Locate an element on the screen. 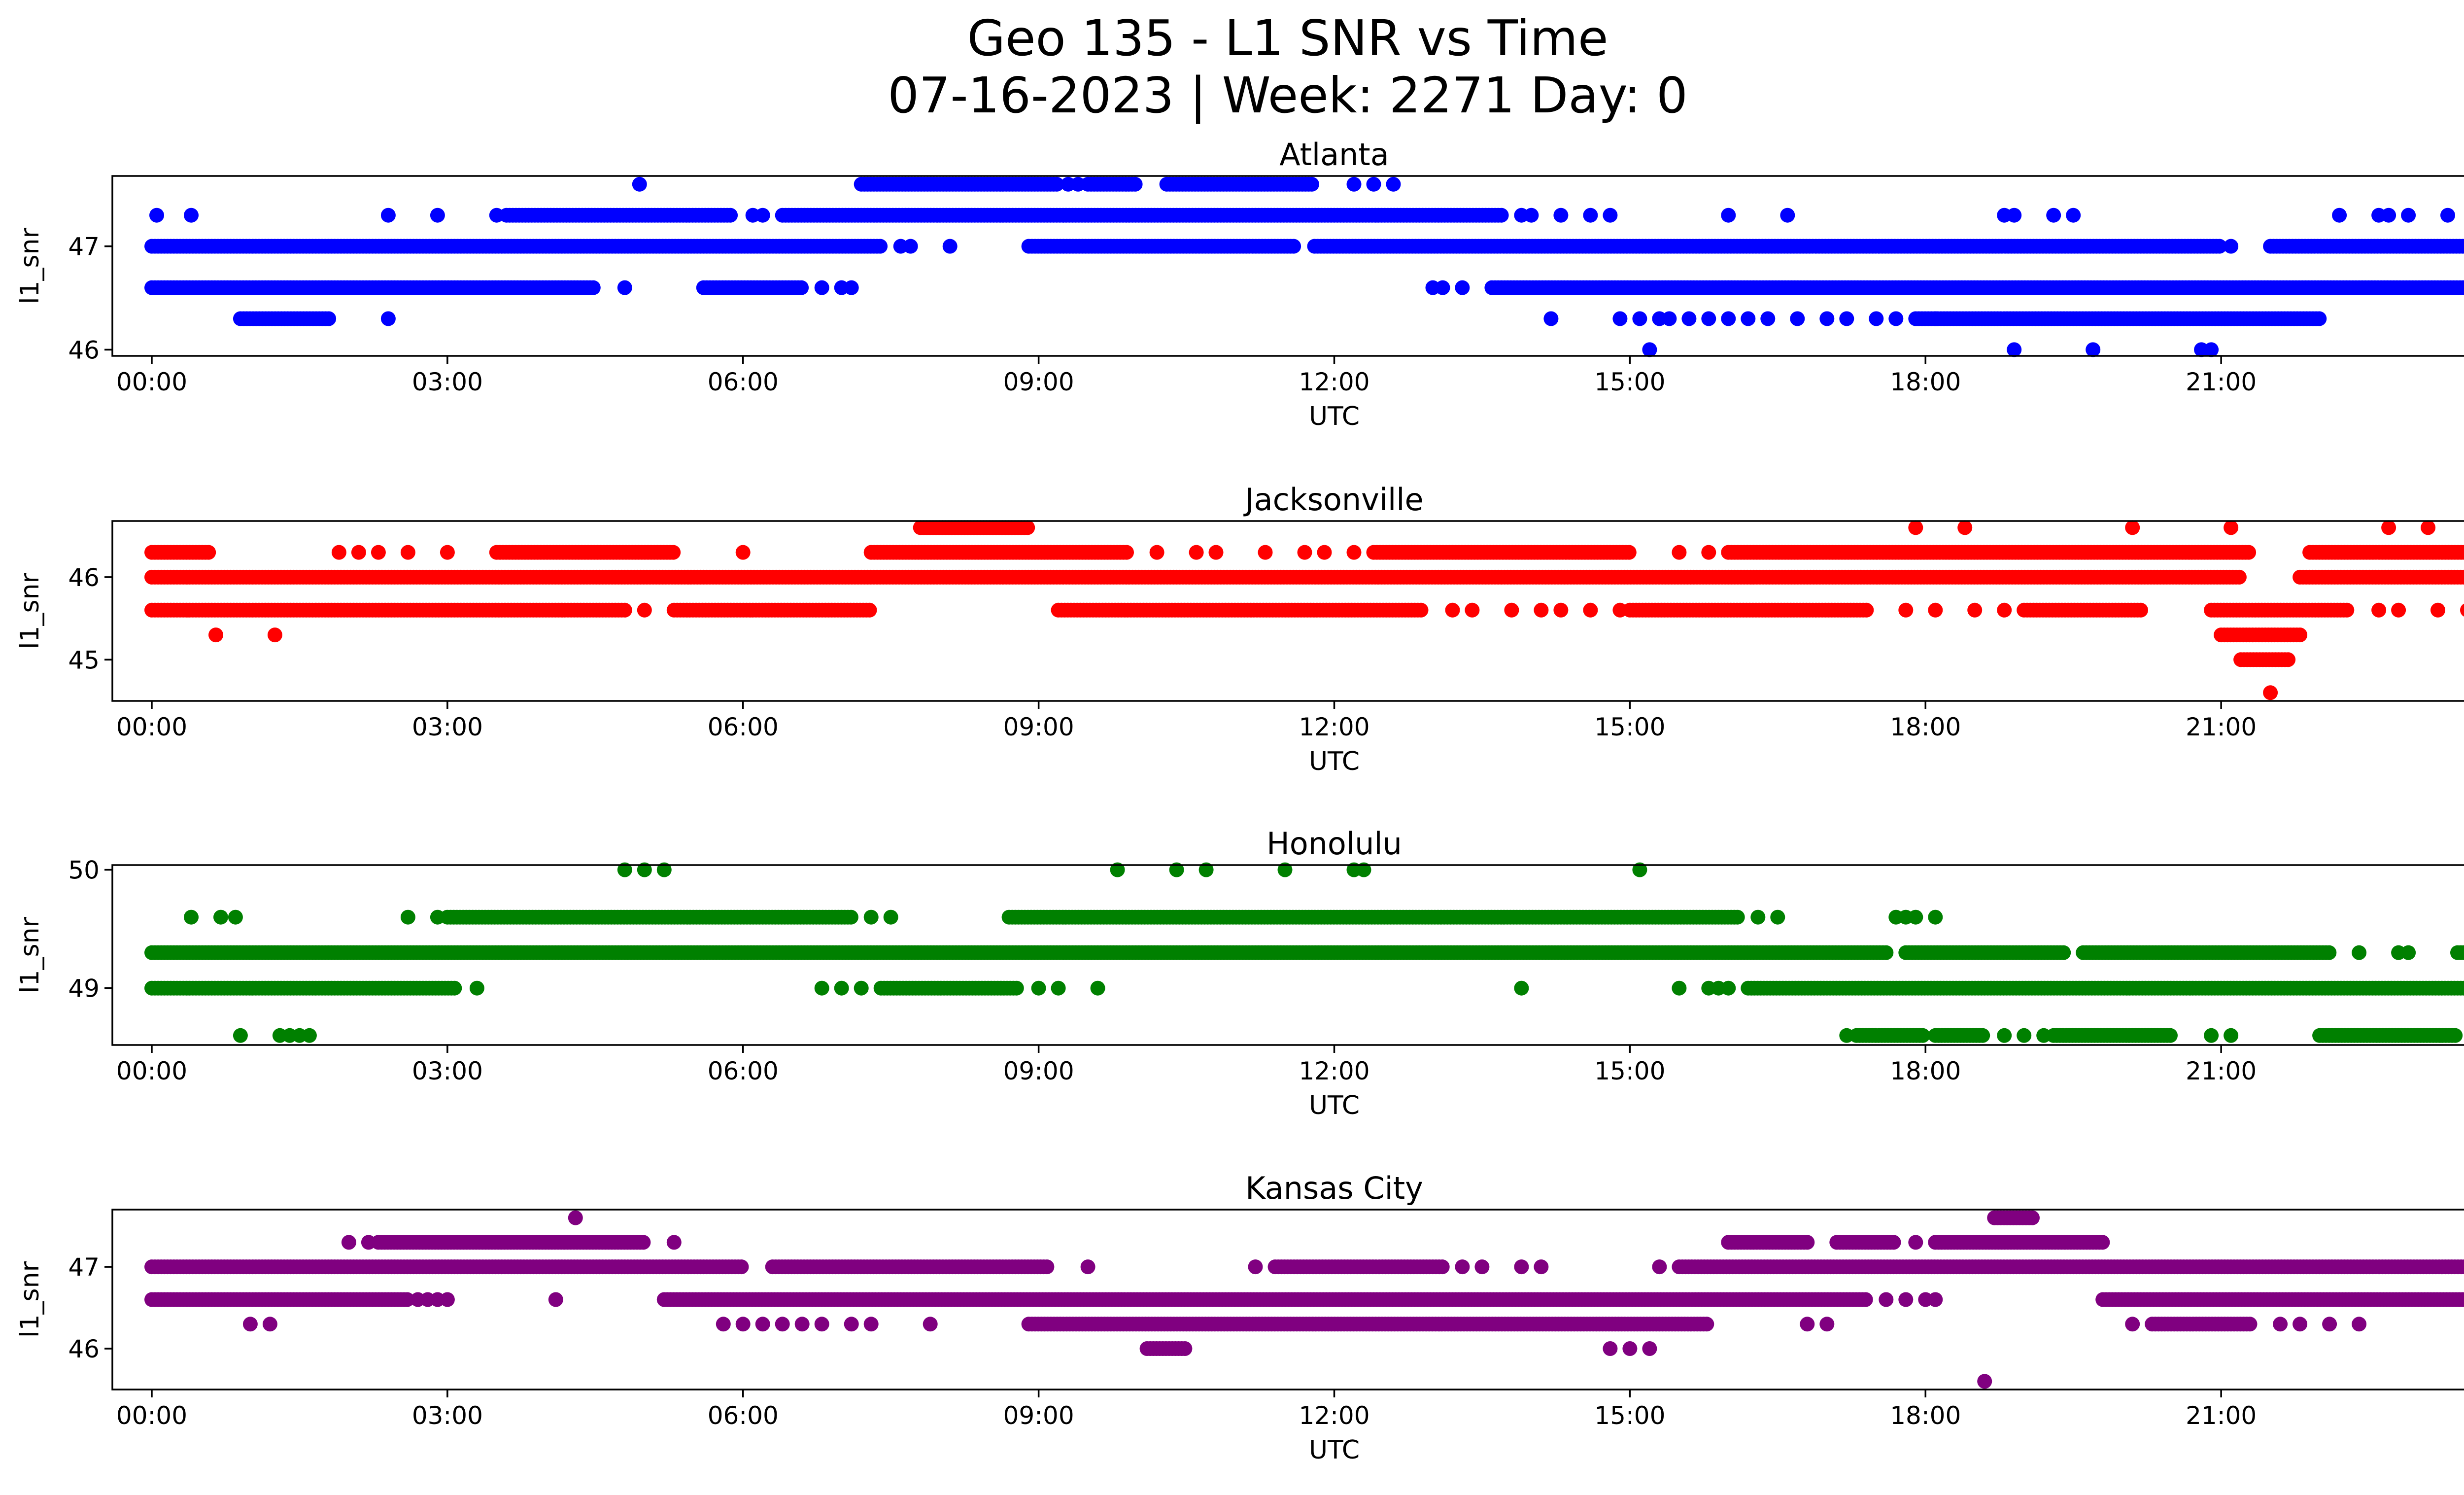 This screenshot has height=1495, width=2464. x-tick-label: 12:00 is located at coordinates (1334, 382).